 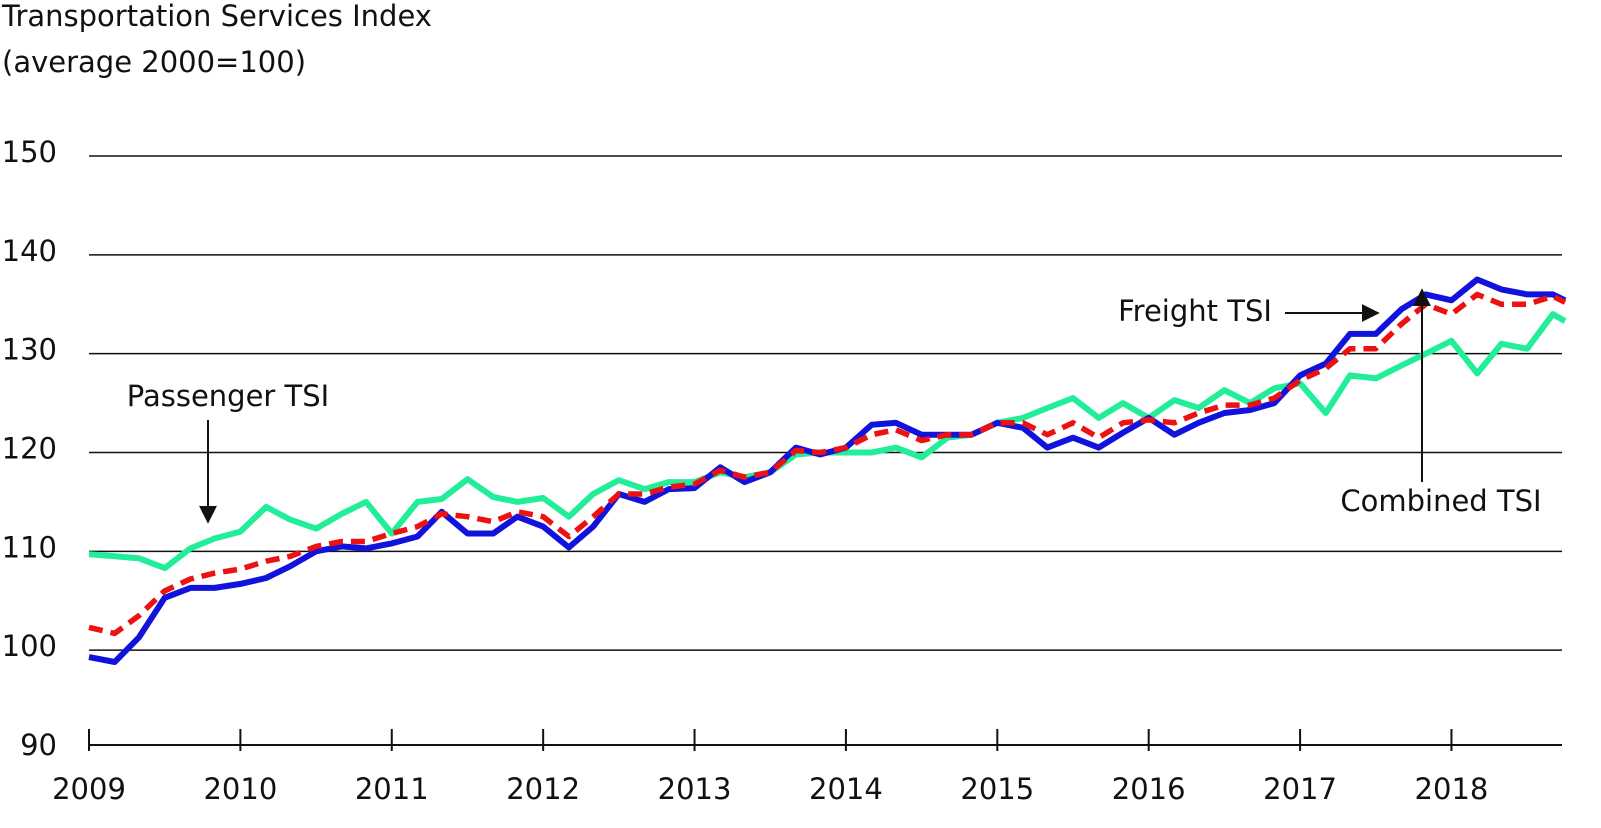 I want to click on y-tick-label: 150, so click(x=29, y=152).